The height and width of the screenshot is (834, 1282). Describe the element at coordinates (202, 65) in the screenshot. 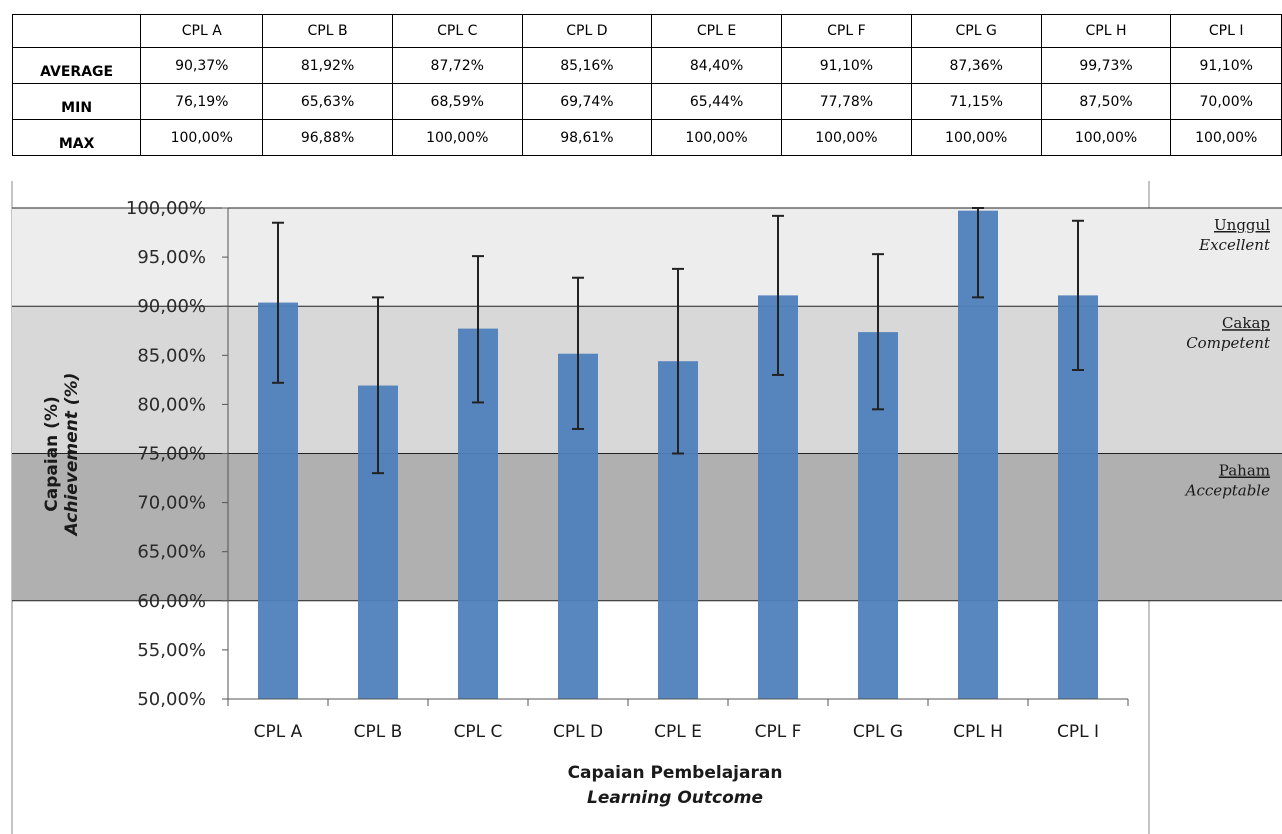

I see `table-cell: 90,37%` at that location.